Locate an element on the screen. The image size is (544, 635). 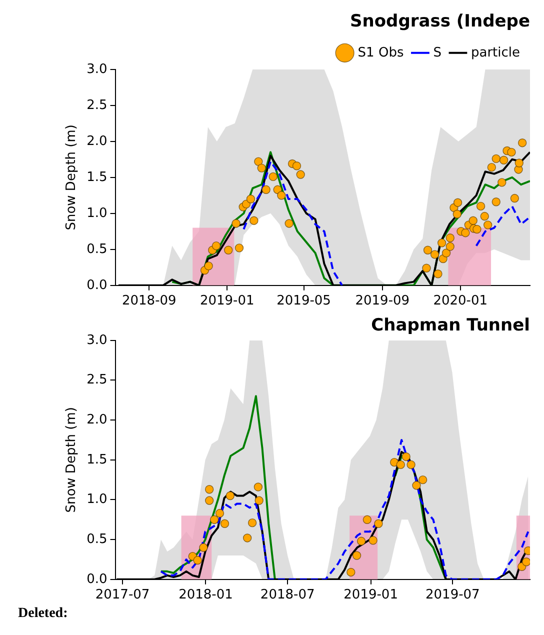
x-tick-label: 2019-09 is located at coordinates (382, 301).